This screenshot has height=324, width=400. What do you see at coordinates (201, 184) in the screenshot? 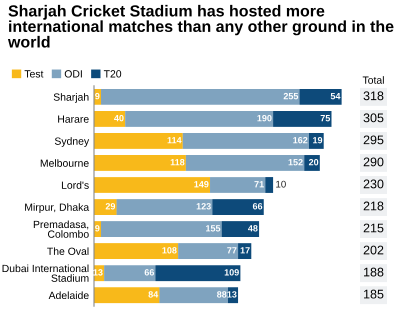
I see `data-label: 149` at bounding box center [201, 184].